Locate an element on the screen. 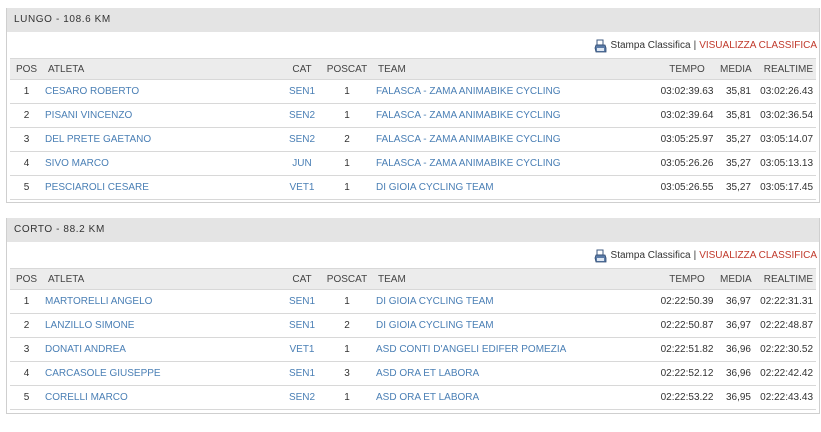 The image size is (821, 432). cell-pos: 3 is located at coordinates (26, 139).